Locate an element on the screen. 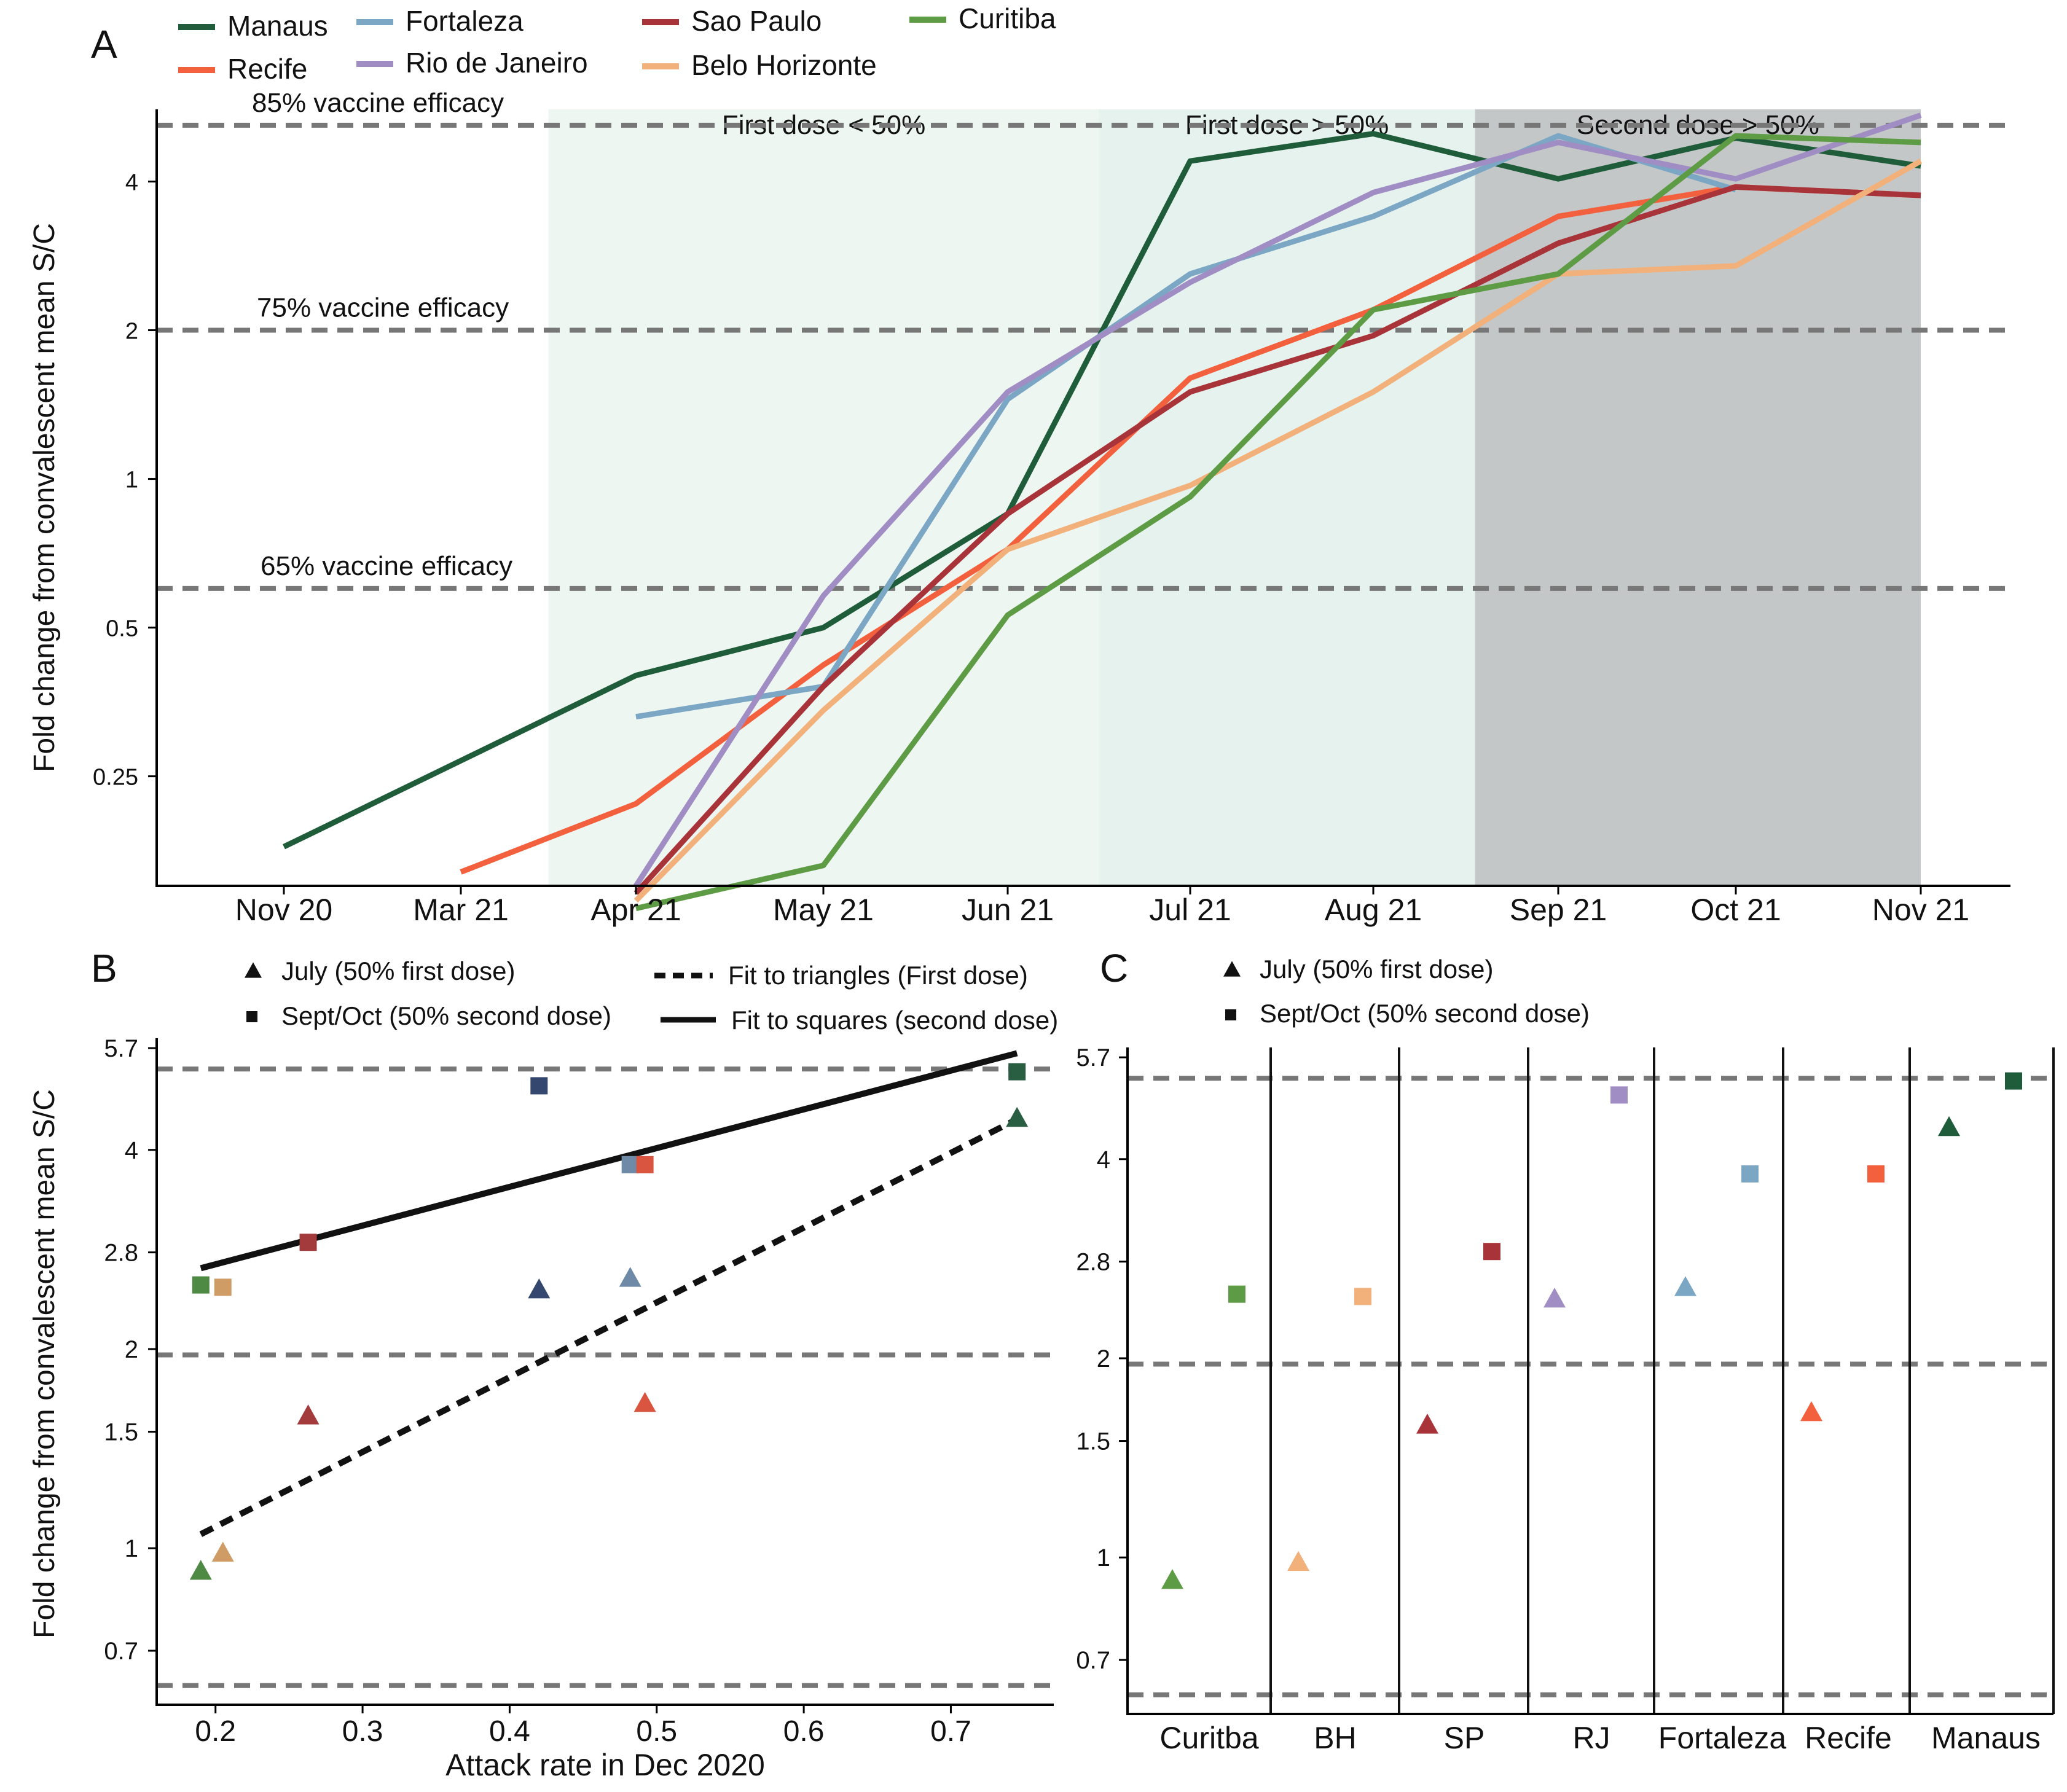  period-shade-second-dose-50- is located at coordinates (1698, 497).